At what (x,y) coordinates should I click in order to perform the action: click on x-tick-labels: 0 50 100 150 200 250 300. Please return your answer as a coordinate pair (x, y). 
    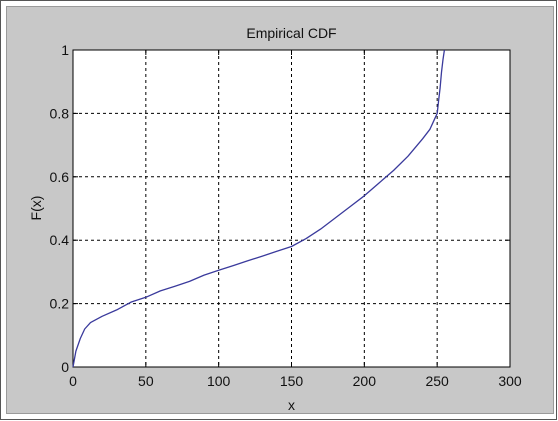
    Looking at the image, I should click on (295, 381).